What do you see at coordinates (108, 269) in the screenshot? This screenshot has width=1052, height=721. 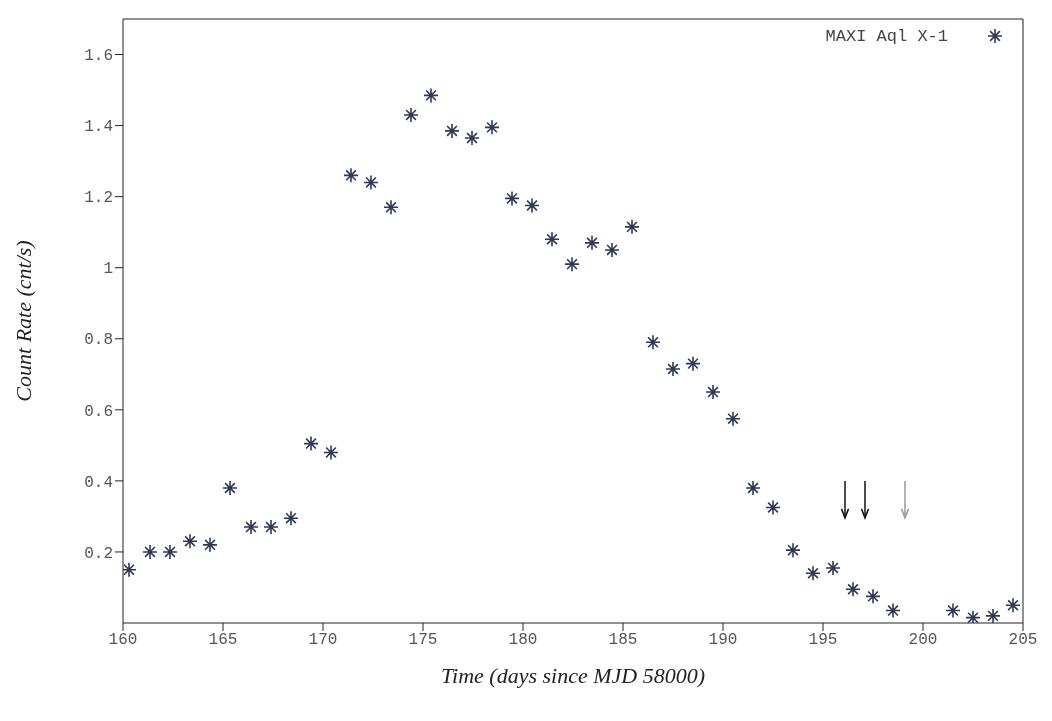 I see `y-tick-label: 1` at bounding box center [108, 269].